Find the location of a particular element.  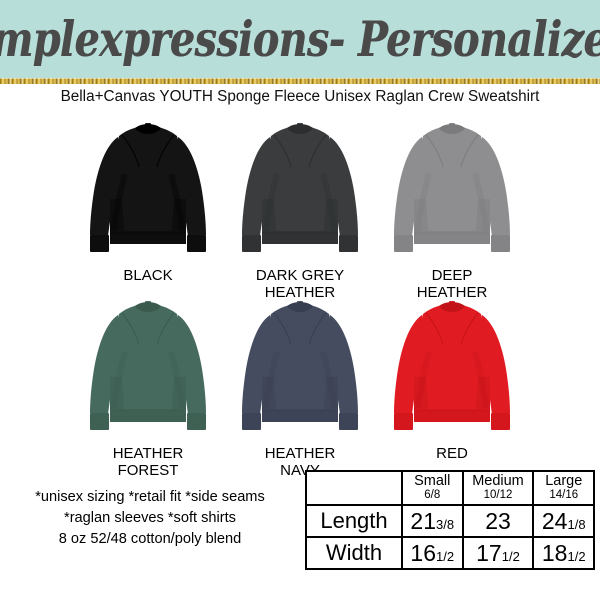

length-medium: 23 is located at coordinates (498, 521).